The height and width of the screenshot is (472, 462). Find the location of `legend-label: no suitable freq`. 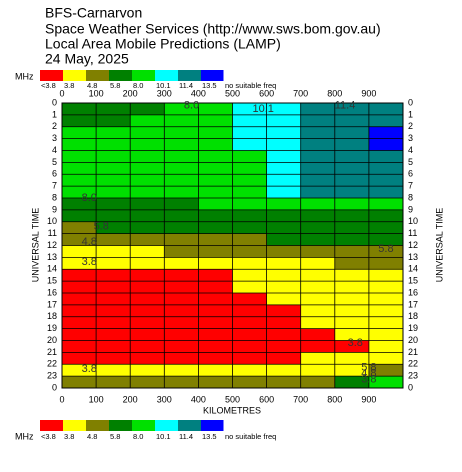

legend-label: no suitable freq is located at coordinates (250, 436).